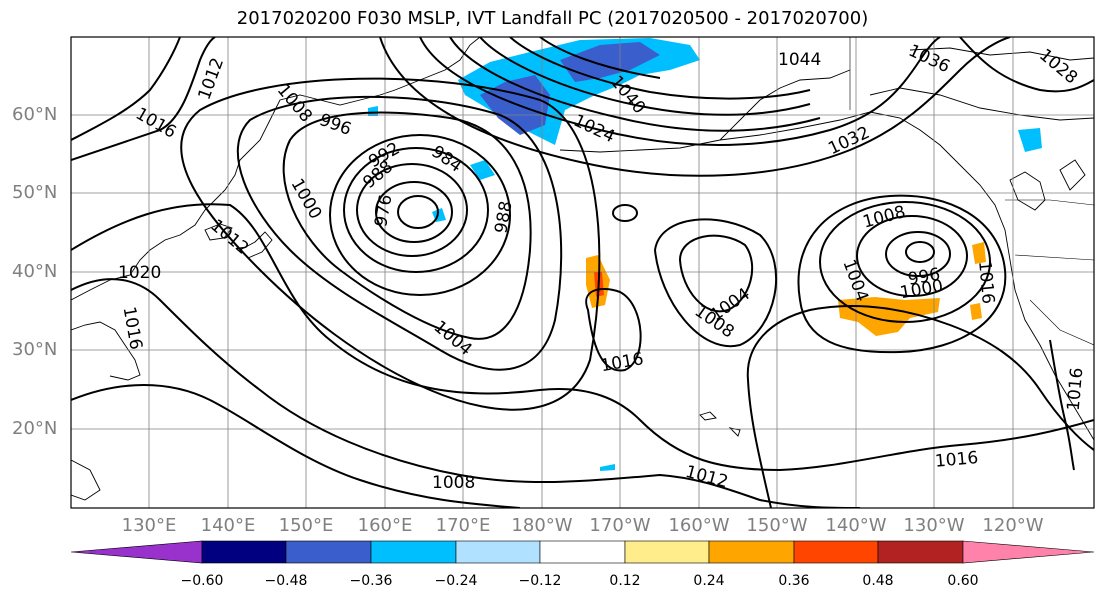  I want to click on lat-label: 20°N, so click(35, 428).